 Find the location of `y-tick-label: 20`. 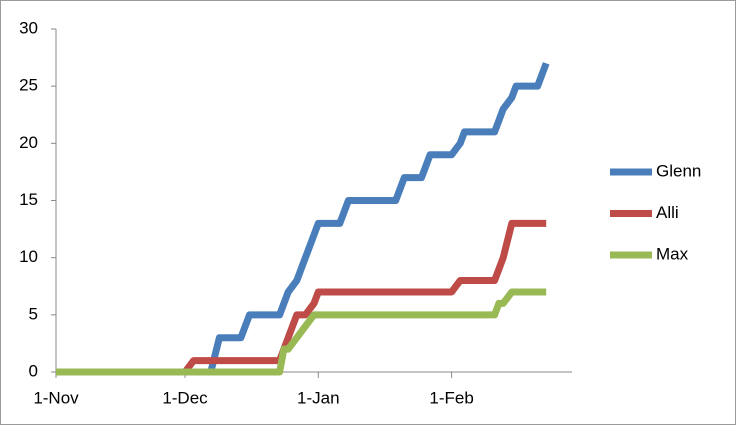

y-tick-label: 20 is located at coordinates (28, 142).